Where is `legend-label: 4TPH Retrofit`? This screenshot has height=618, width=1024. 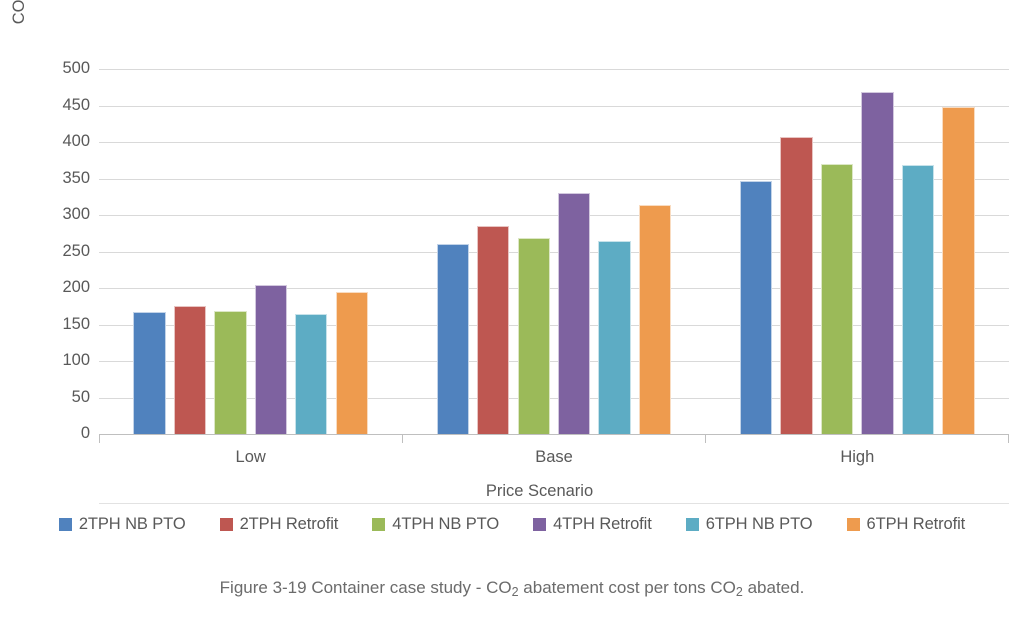 legend-label: 4TPH Retrofit is located at coordinates (602, 524).